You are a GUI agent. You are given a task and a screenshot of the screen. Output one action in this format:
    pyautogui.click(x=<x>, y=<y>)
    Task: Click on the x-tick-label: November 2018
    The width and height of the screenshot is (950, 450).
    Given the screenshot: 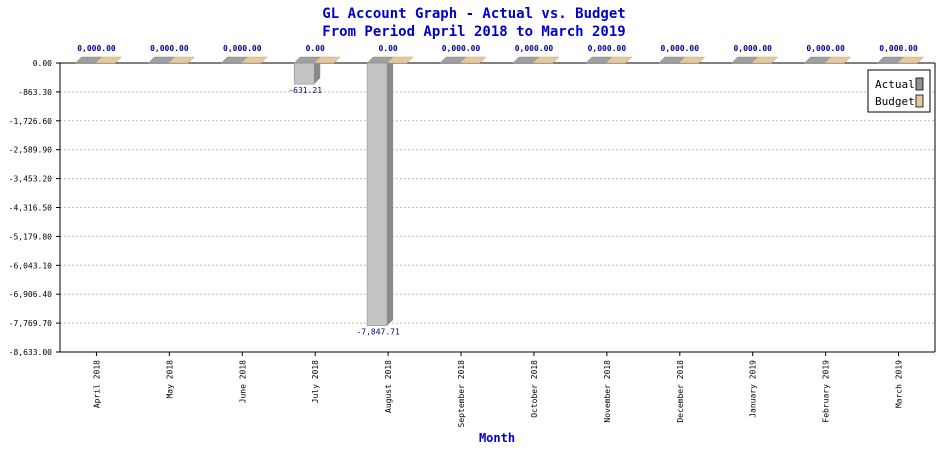 What is the action you would take?
    pyautogui.click(x=607, y=391)
    